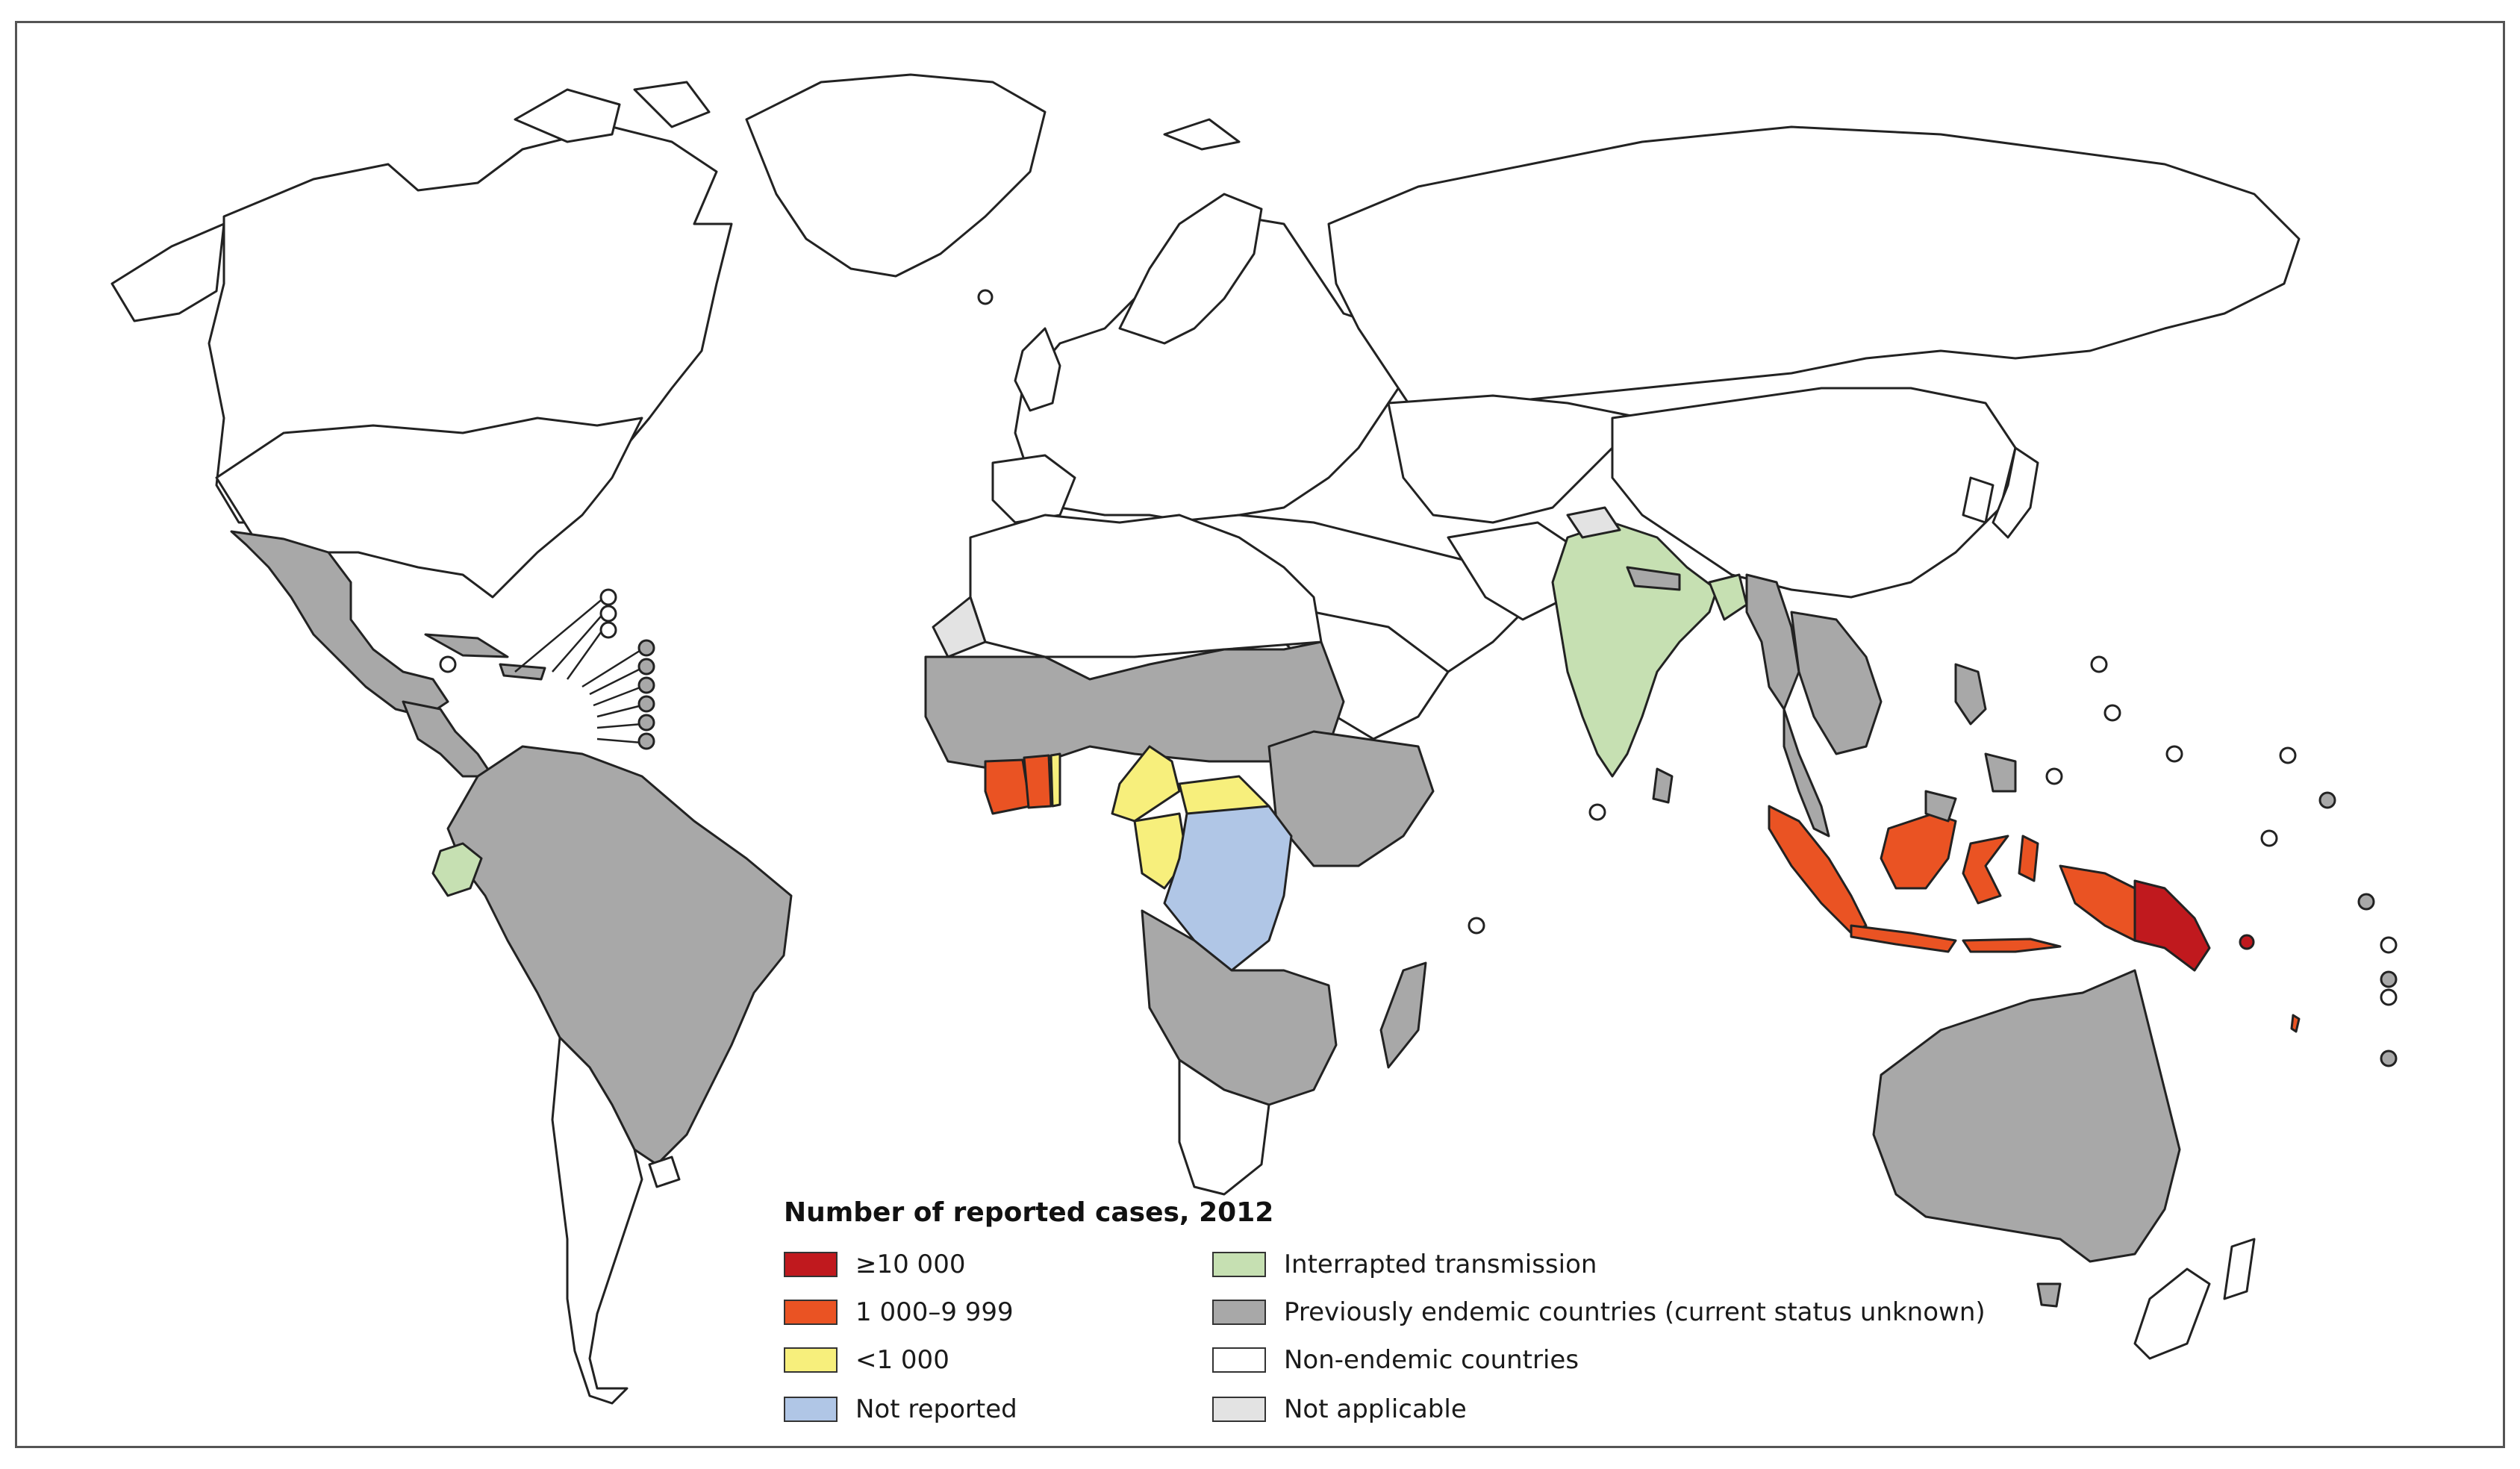 The height and width of the screenshot is (1469, 2520). What do you see at coordinates (936, 1409) in the screenshot?
I see `legend-label-not-reported: Not reported` at bounding box center [936, 1409].